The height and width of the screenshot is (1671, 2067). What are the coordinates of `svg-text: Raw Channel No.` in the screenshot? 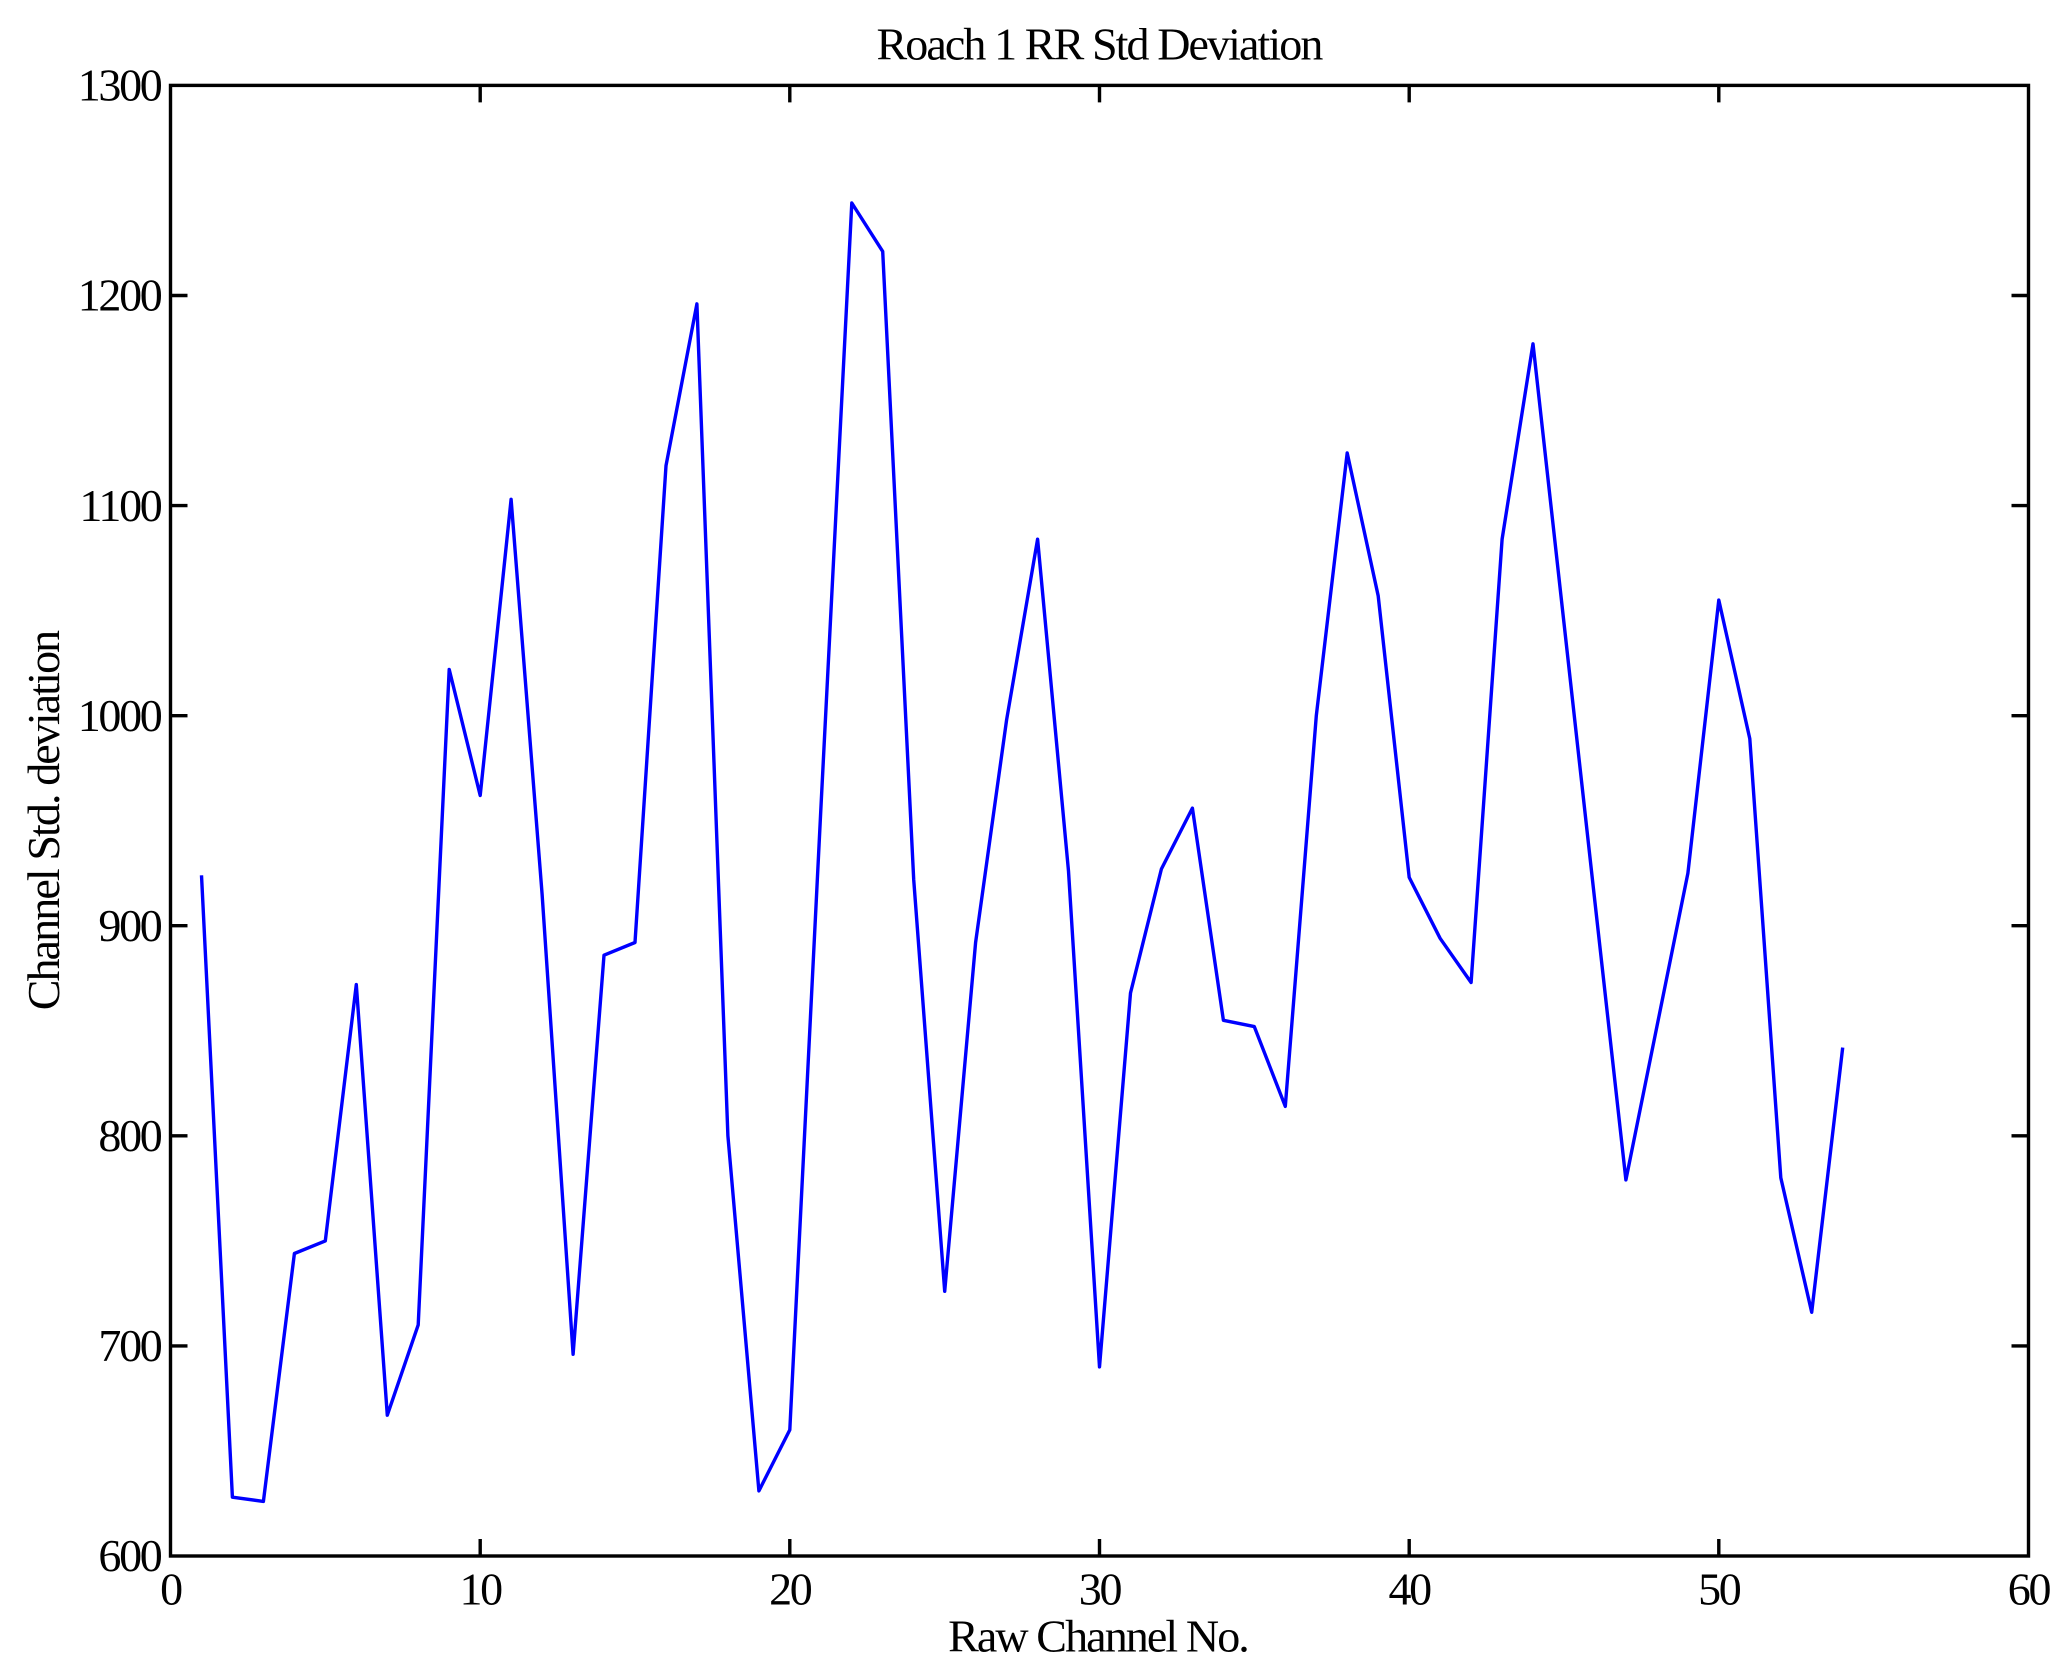 It's located at (1098, 1635).